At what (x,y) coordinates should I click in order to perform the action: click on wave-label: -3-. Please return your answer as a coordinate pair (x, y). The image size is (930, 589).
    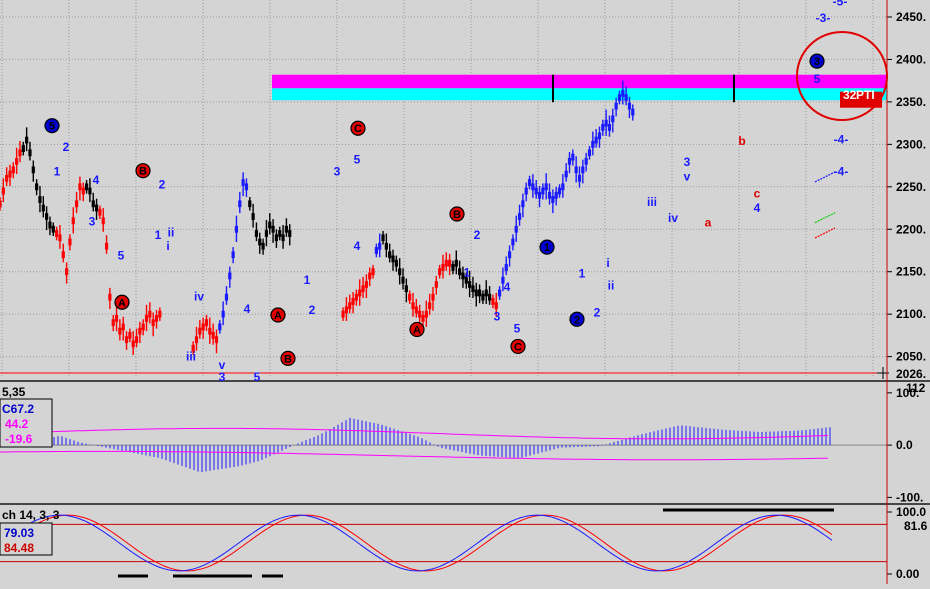
    Looking at the image, I should click on (823, 18).